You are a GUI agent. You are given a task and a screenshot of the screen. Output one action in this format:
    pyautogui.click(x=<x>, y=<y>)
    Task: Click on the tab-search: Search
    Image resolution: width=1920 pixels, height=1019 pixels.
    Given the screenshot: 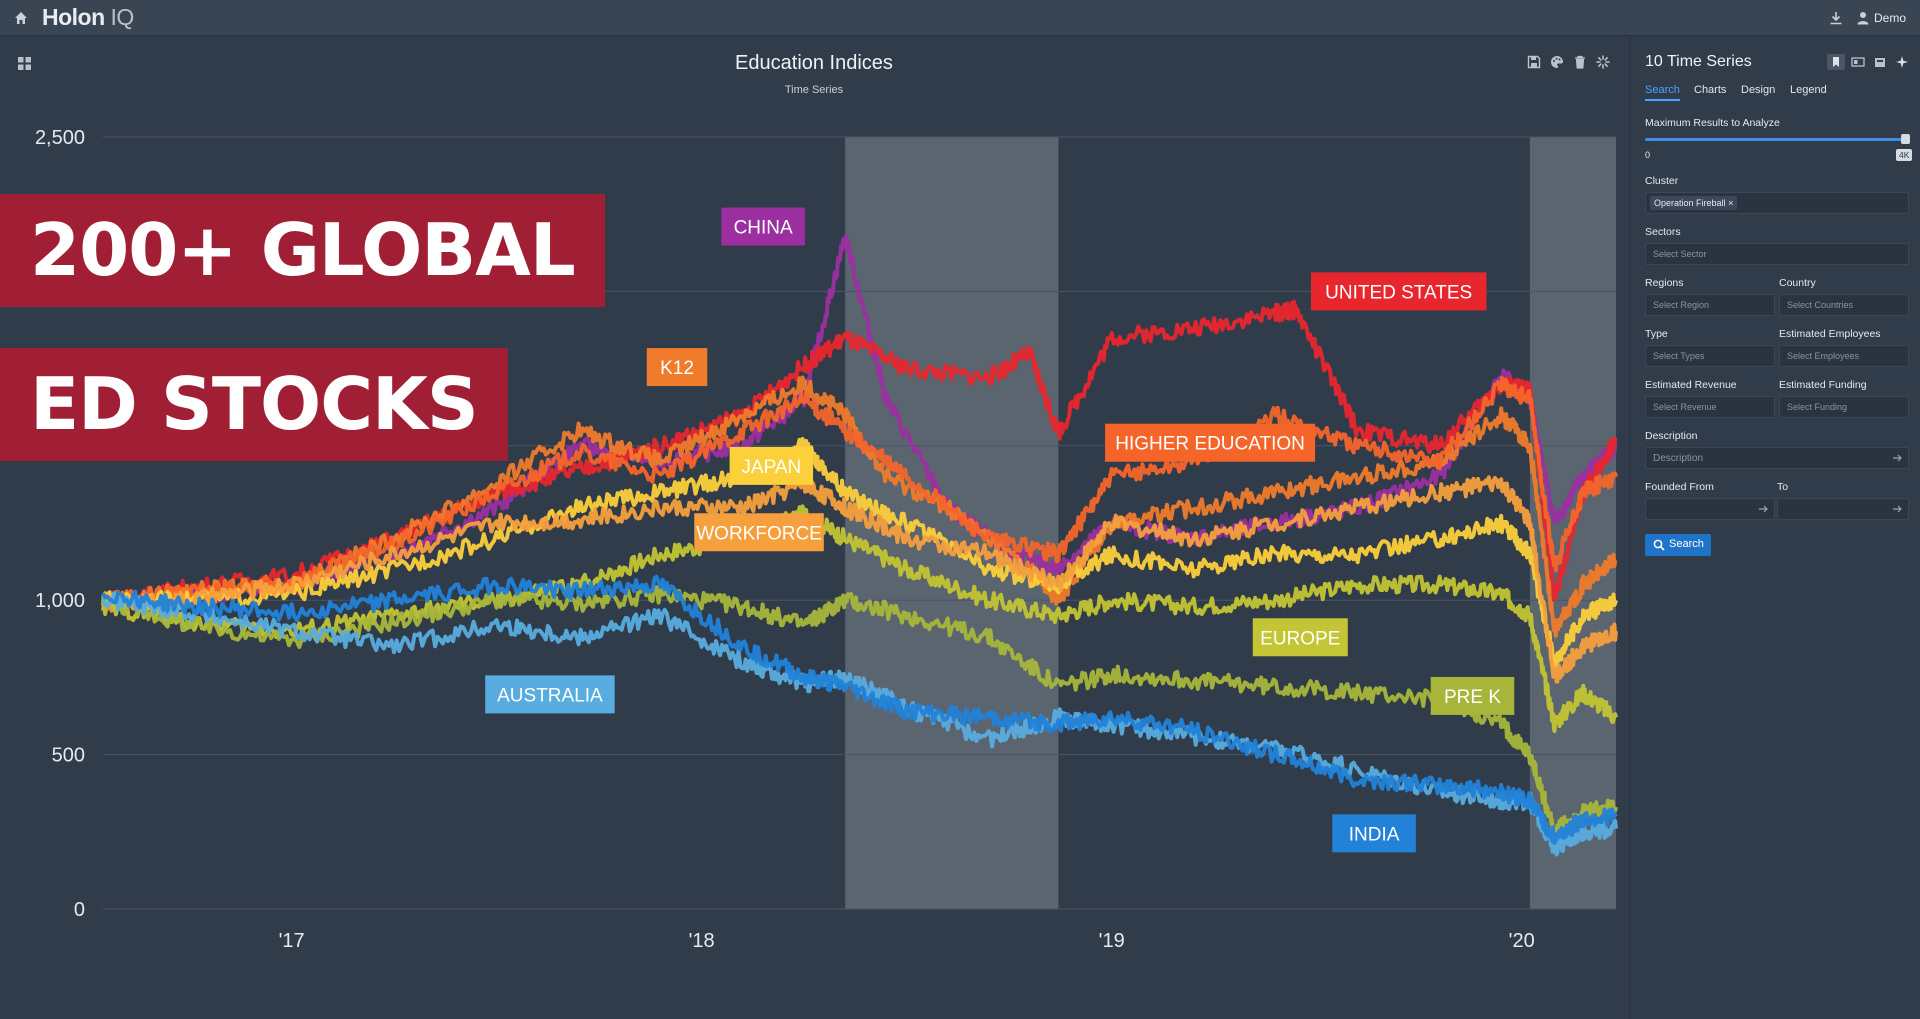 What is the action you would take?
    pyautogui.click(x=1662, y=92)
    